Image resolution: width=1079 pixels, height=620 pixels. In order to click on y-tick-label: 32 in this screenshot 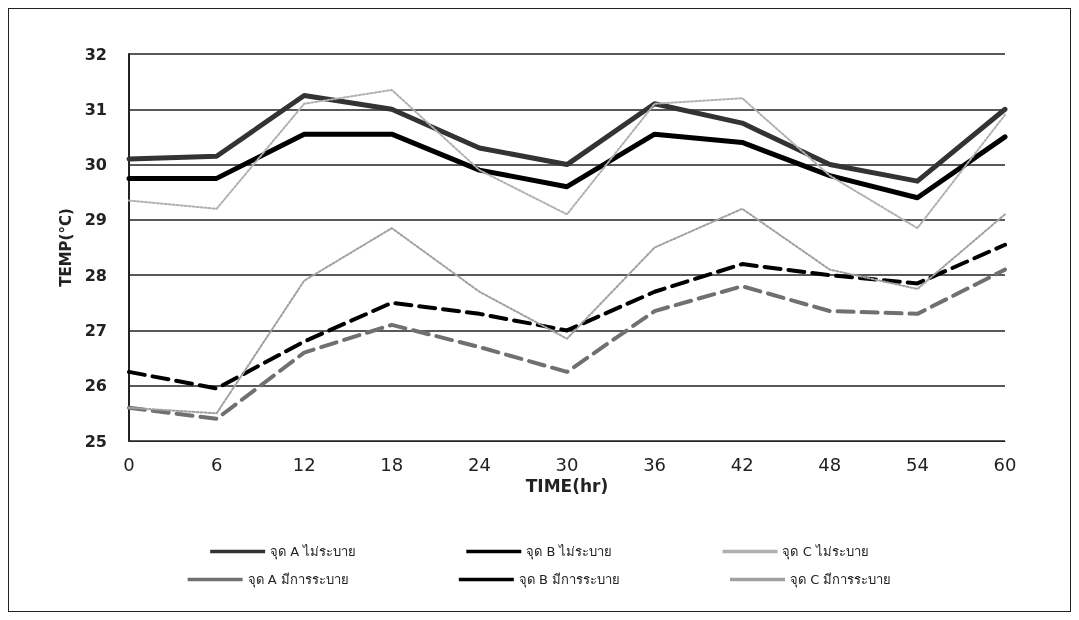, I will do `click(95, 54)`.